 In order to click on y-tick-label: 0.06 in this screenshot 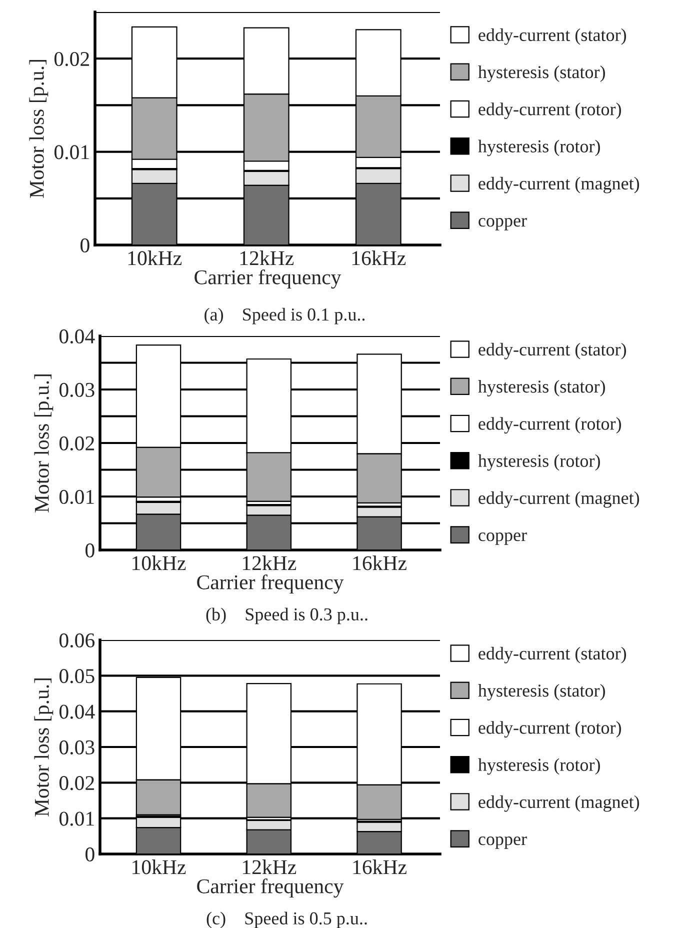, I will do `click(77, 640)`.